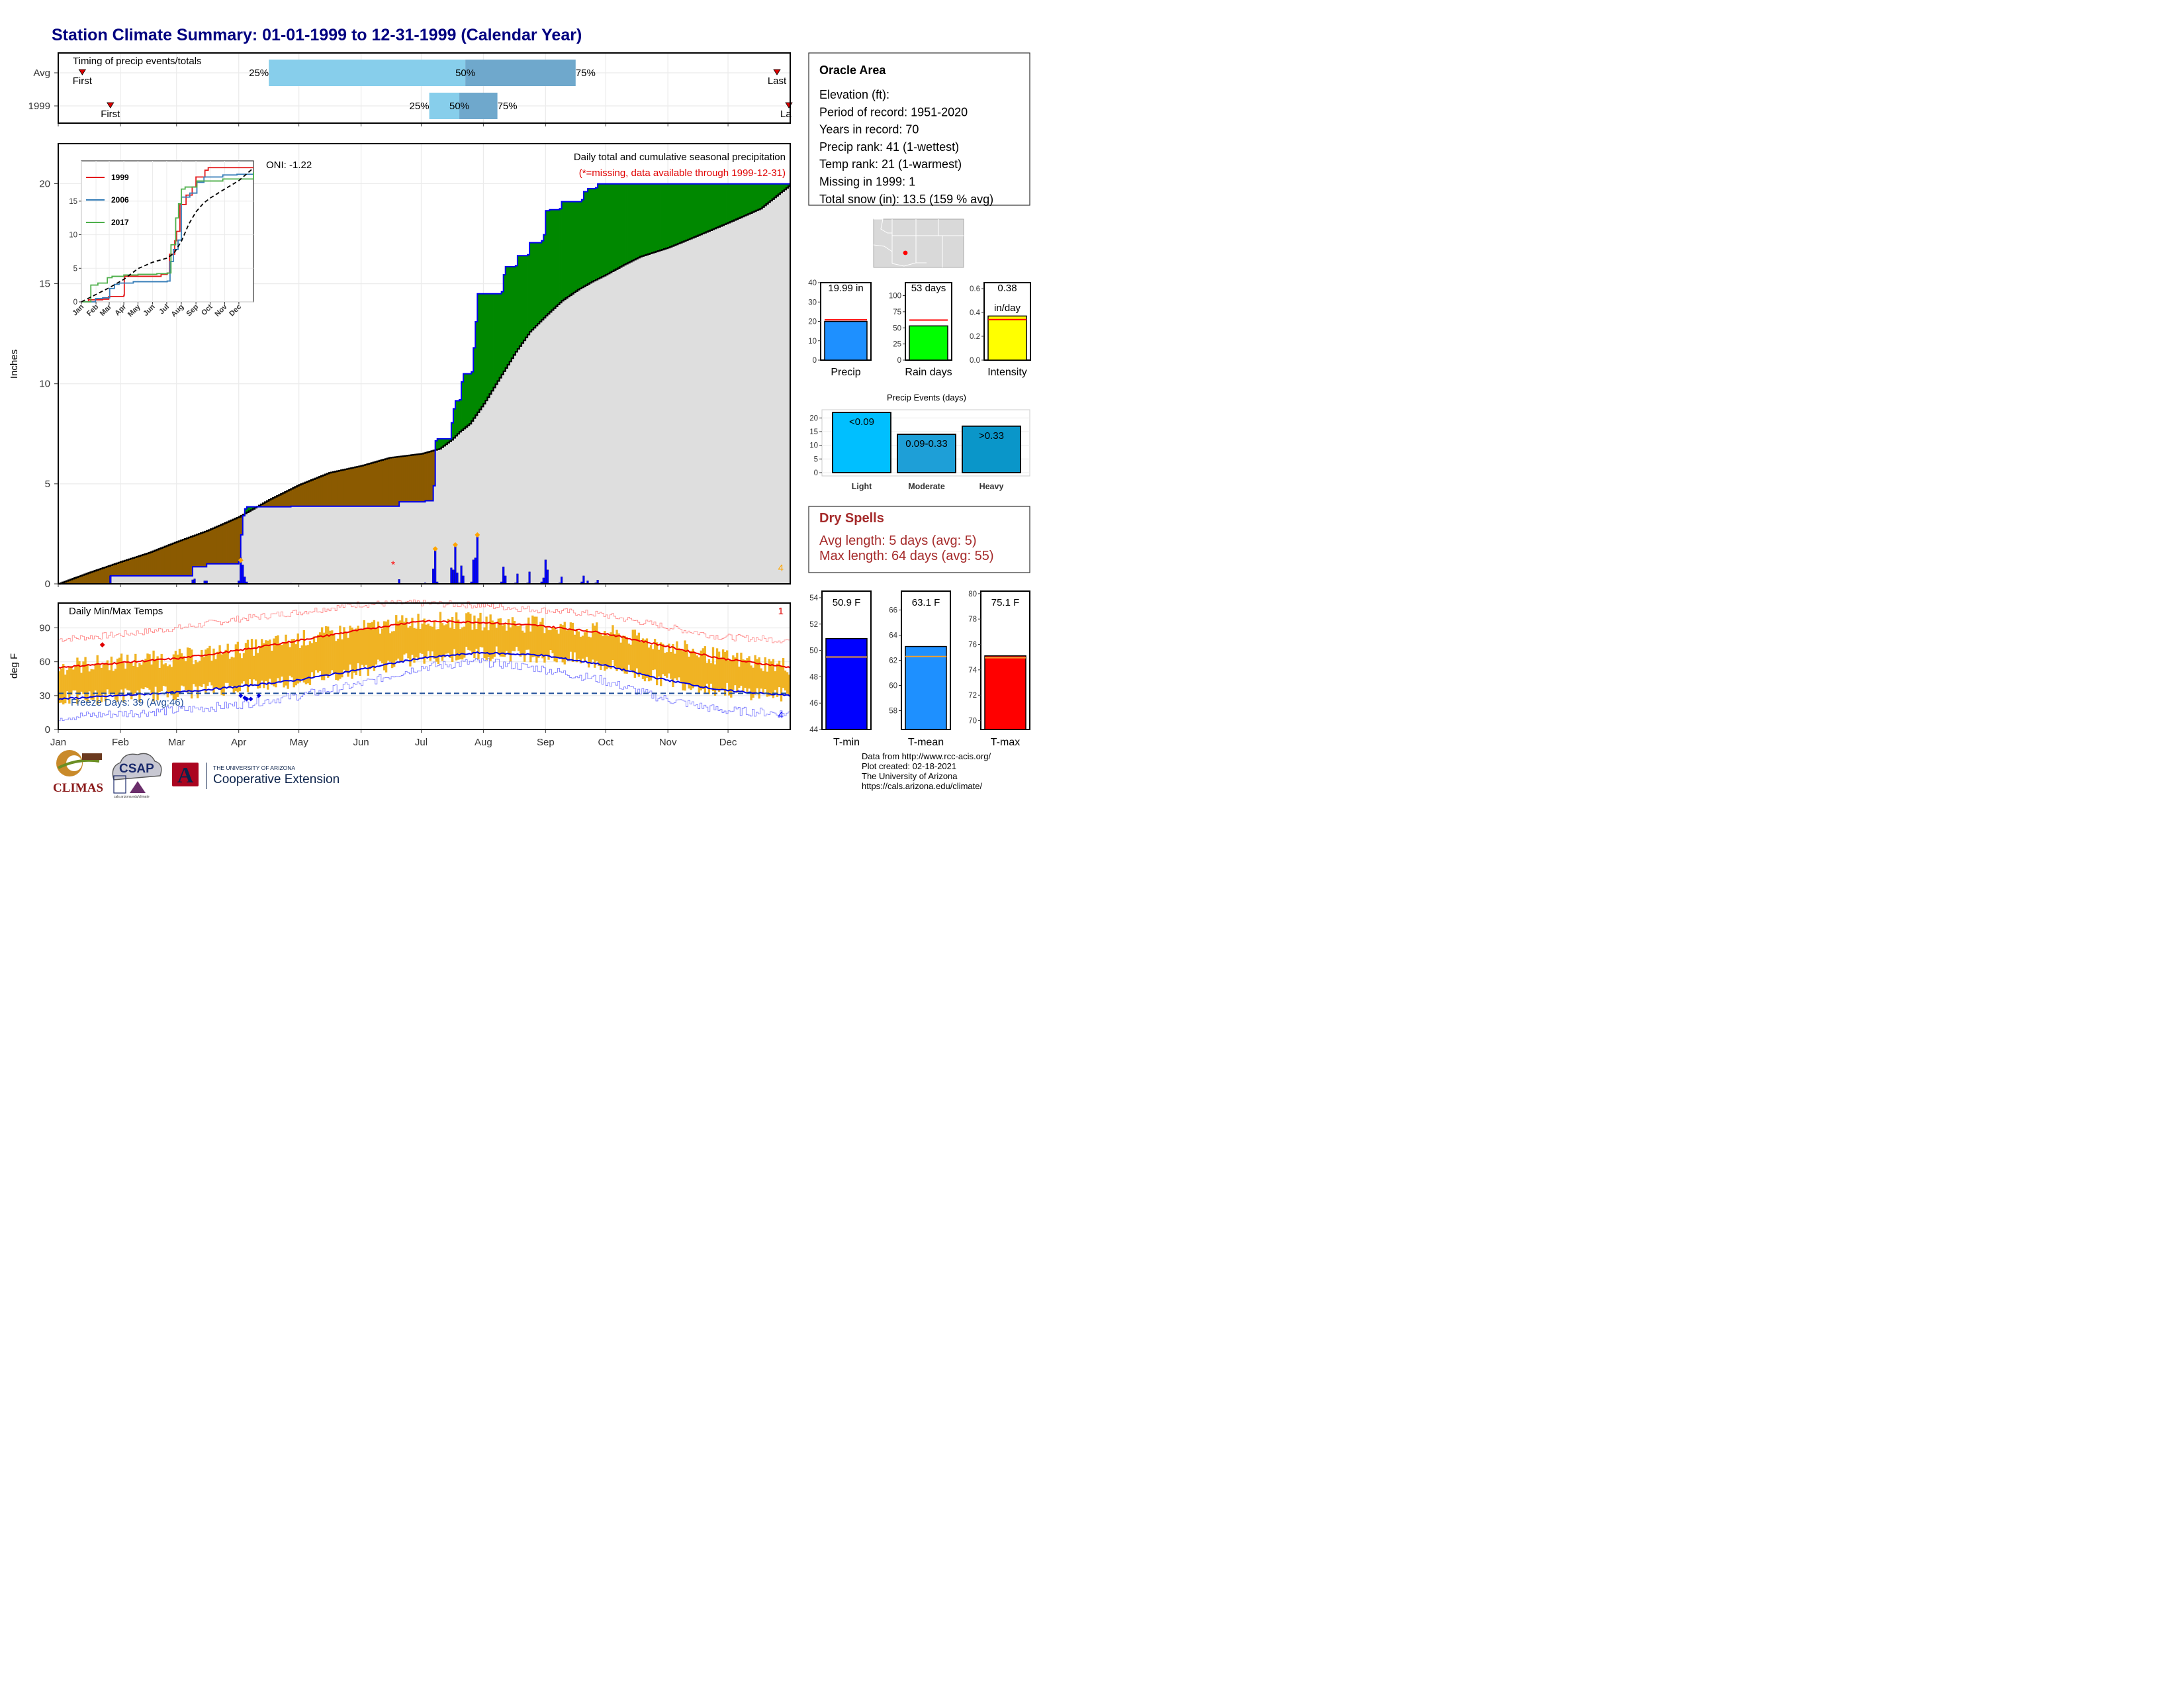 This screenshot has width=2184, height=1688. Describe the element at coordinates (812, 302) in the screenshot. I see `summary-bar-tick: 30` at that location.